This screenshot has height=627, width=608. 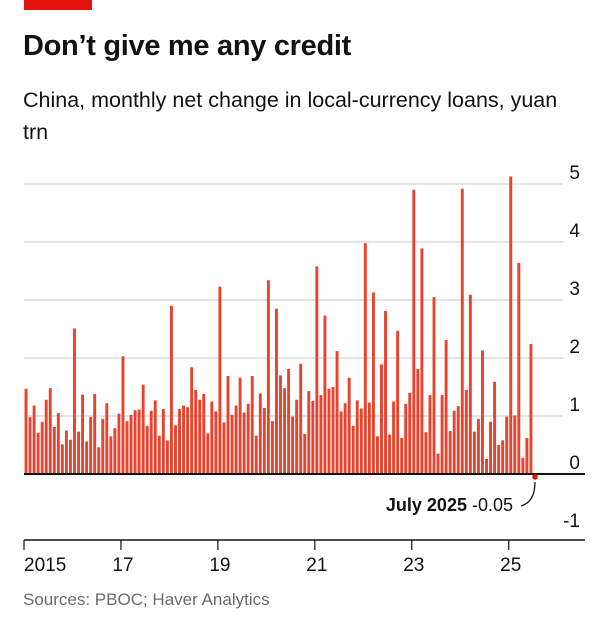 What do you see at coordinates (535, 477) in the screenshot?
I see `annotation-marker` at bounding box center [535, 477].